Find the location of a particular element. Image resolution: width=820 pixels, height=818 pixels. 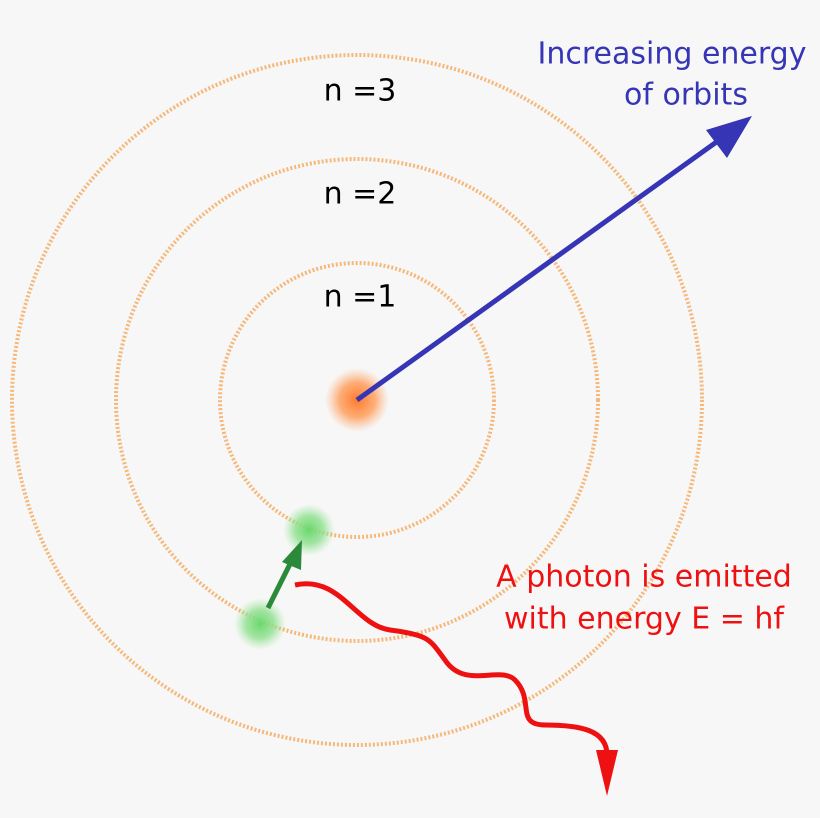

energy-label: of orbits is located at coordinates (686, 95).